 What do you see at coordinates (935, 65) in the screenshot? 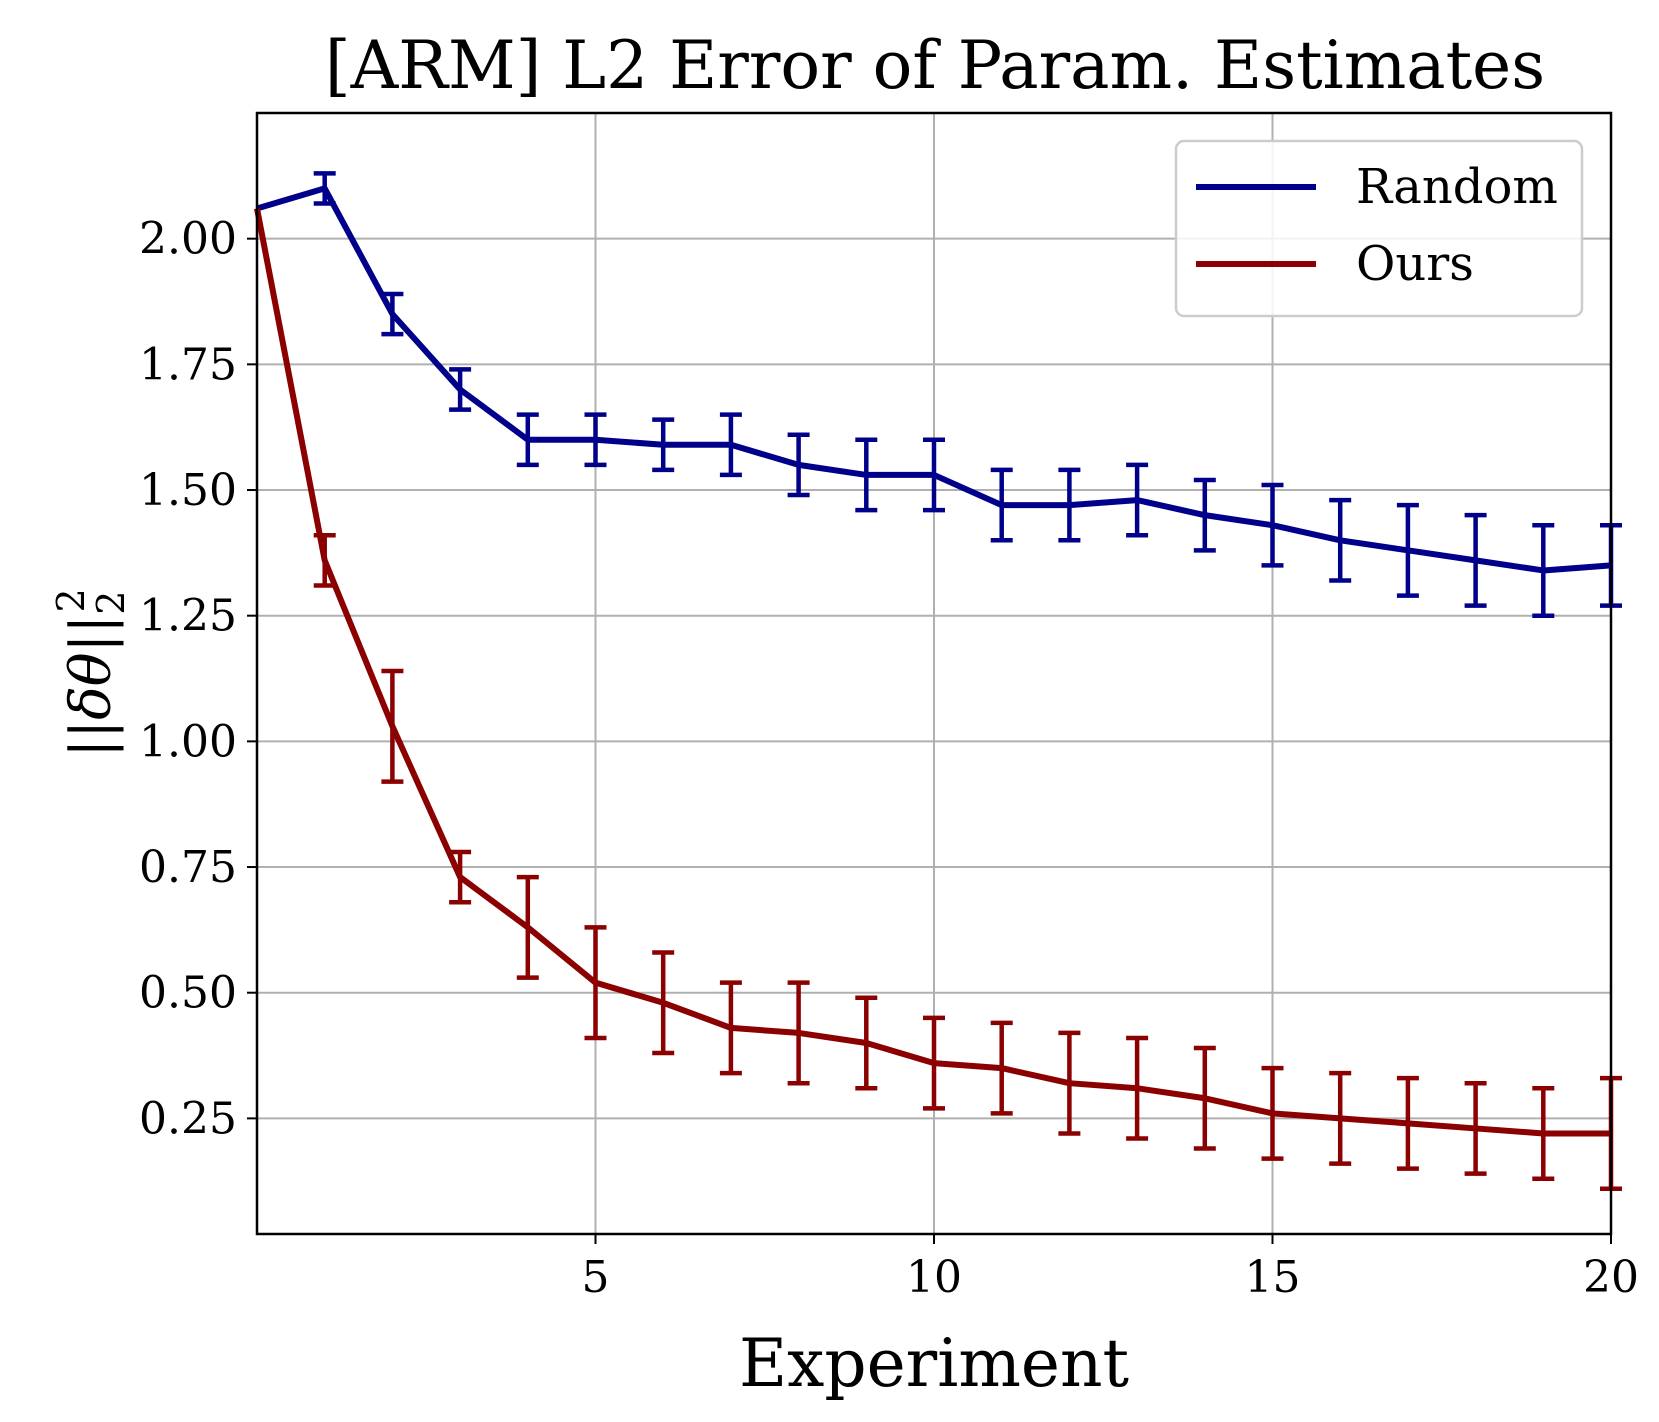
I see `chart-title: [ARM] L2 Error of Param. Estimates` at bounding box center [935, 65].